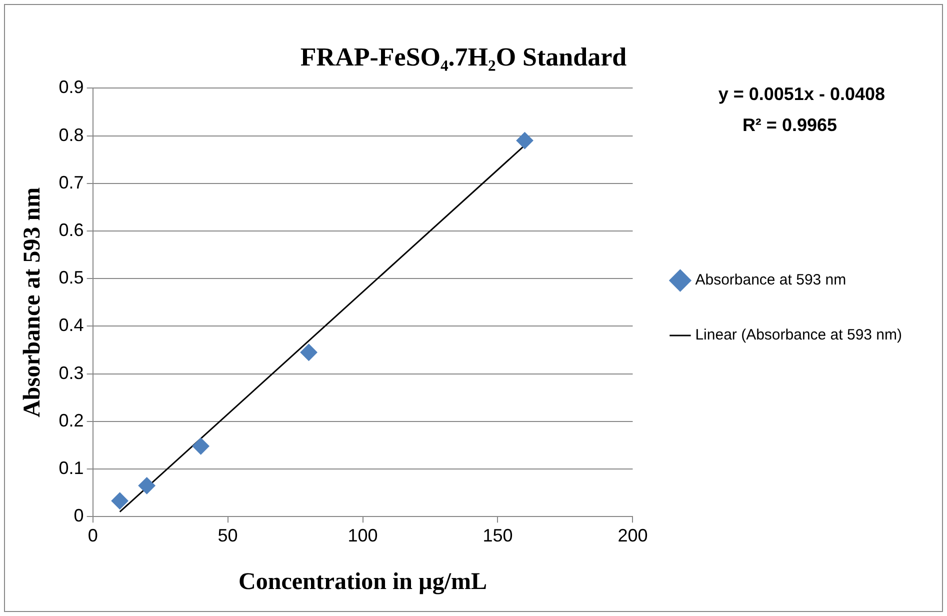  Describe the element at coordinates (71, 372) in the screenshot. I see `y-tick-label: 0.3` at that location.